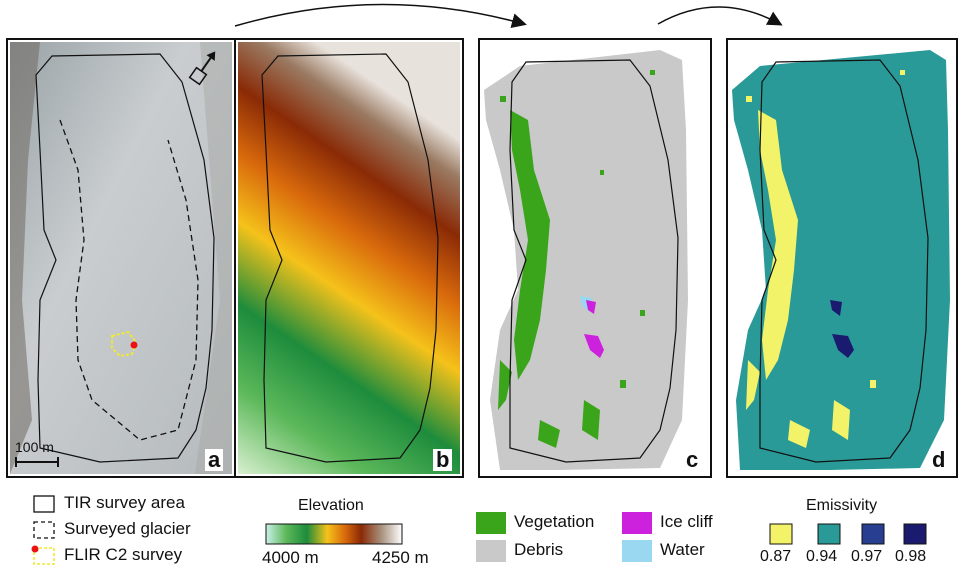 The image size is (964, 574). I want to click on legend-debris-label: Debris, so click(539, 549).